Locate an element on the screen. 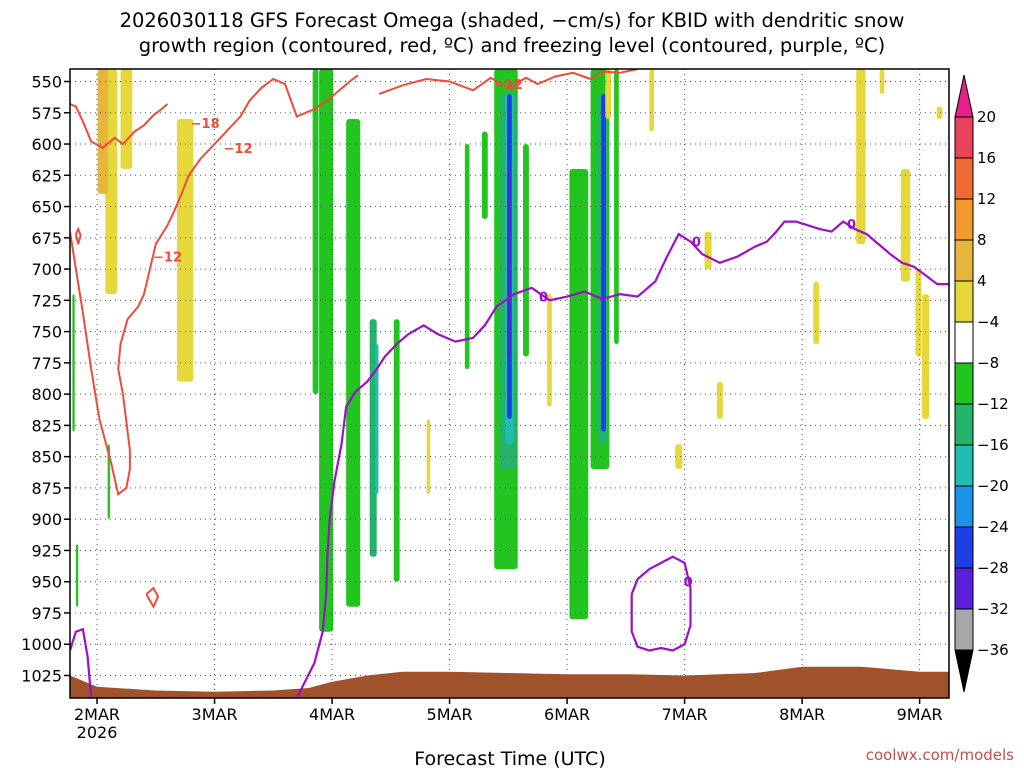 The width and height of the screenshot is (1024, 768). terrain is located at coordinates (509, 682).